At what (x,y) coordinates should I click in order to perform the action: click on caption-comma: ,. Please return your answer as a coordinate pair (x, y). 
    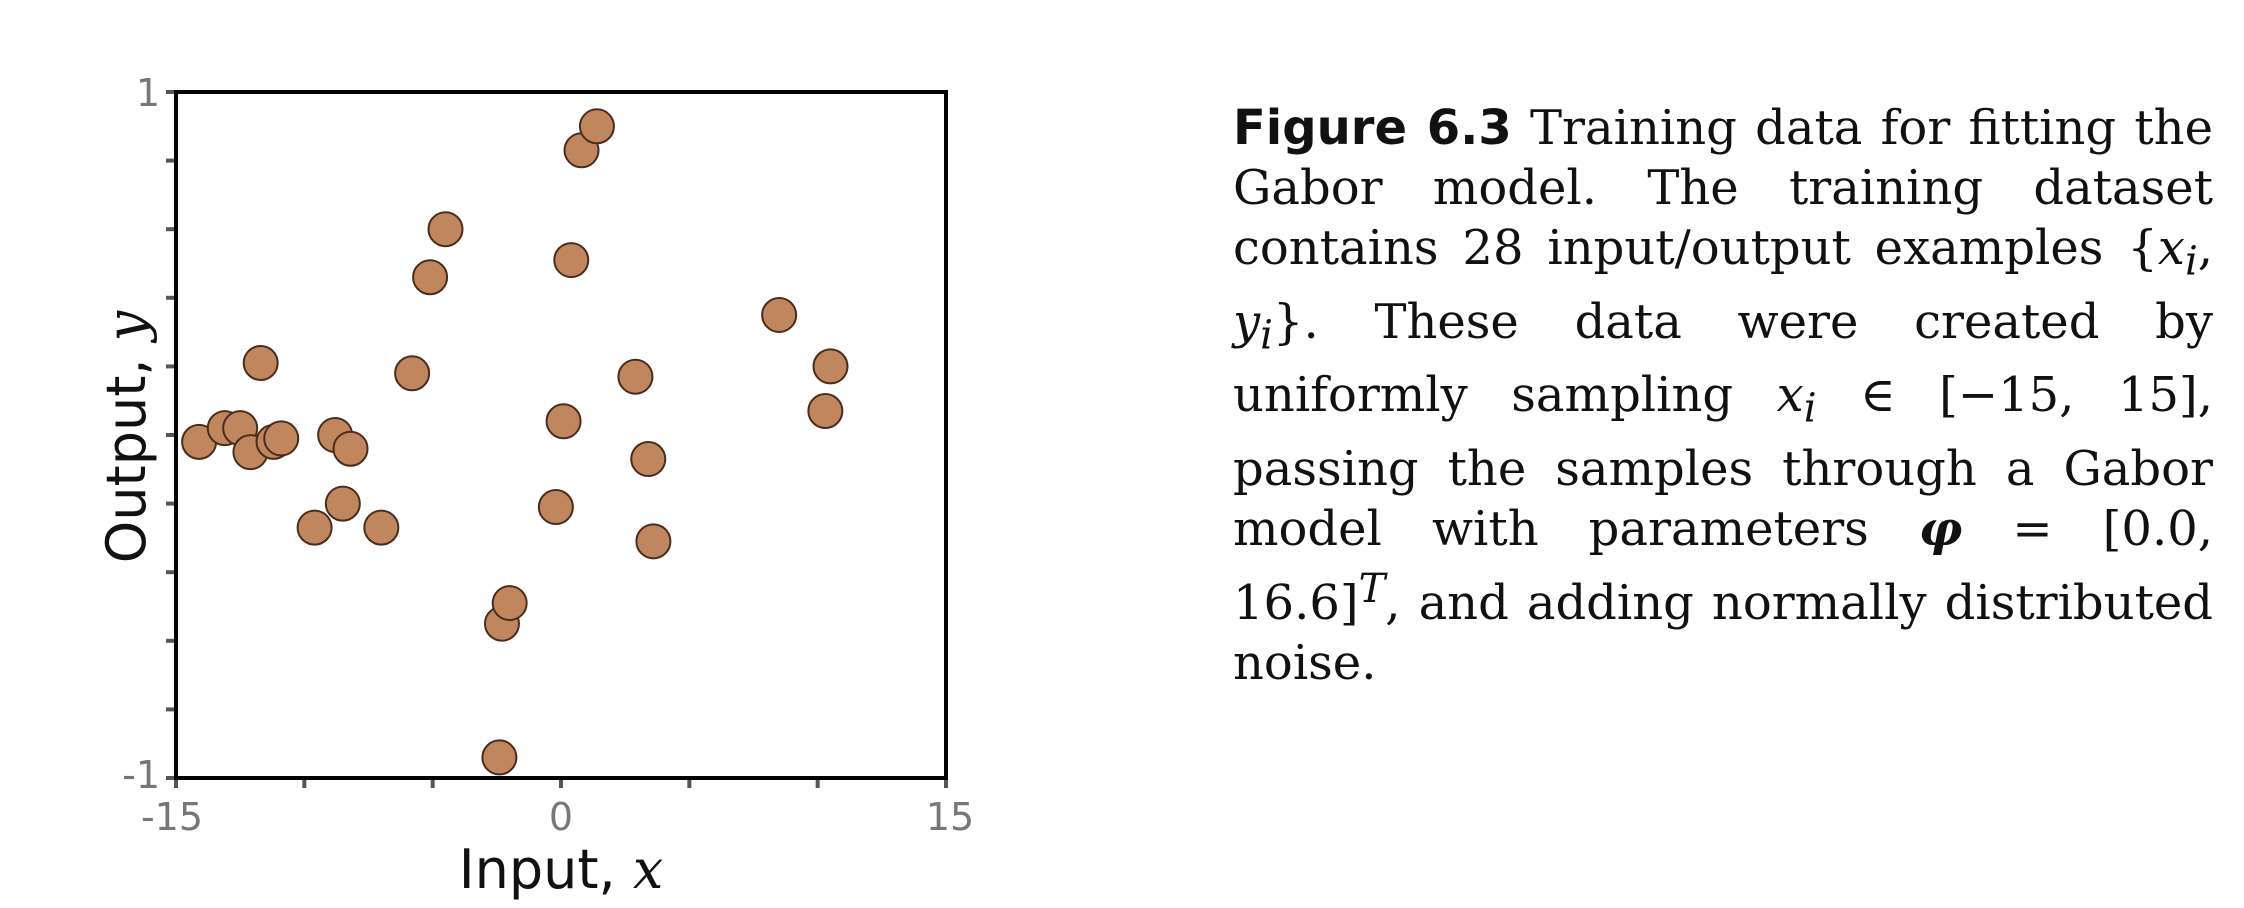
    Looking at the image, I should click on (2205, 248).